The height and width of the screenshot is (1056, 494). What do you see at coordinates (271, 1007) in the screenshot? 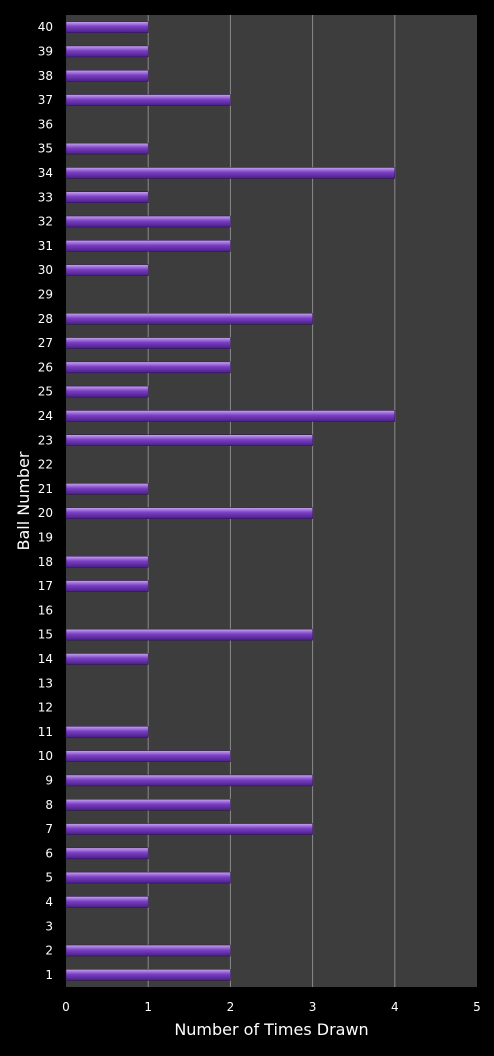
I see `x-tick-labels: 0 1 2 3 4 5` at bounding box center [271, 1007].